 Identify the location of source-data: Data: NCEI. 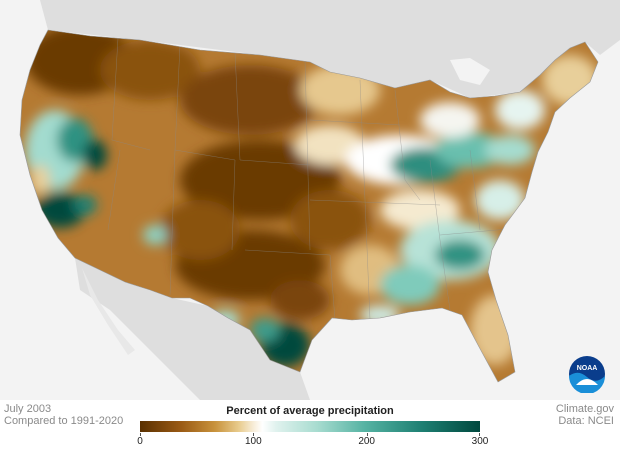
(586, 421).